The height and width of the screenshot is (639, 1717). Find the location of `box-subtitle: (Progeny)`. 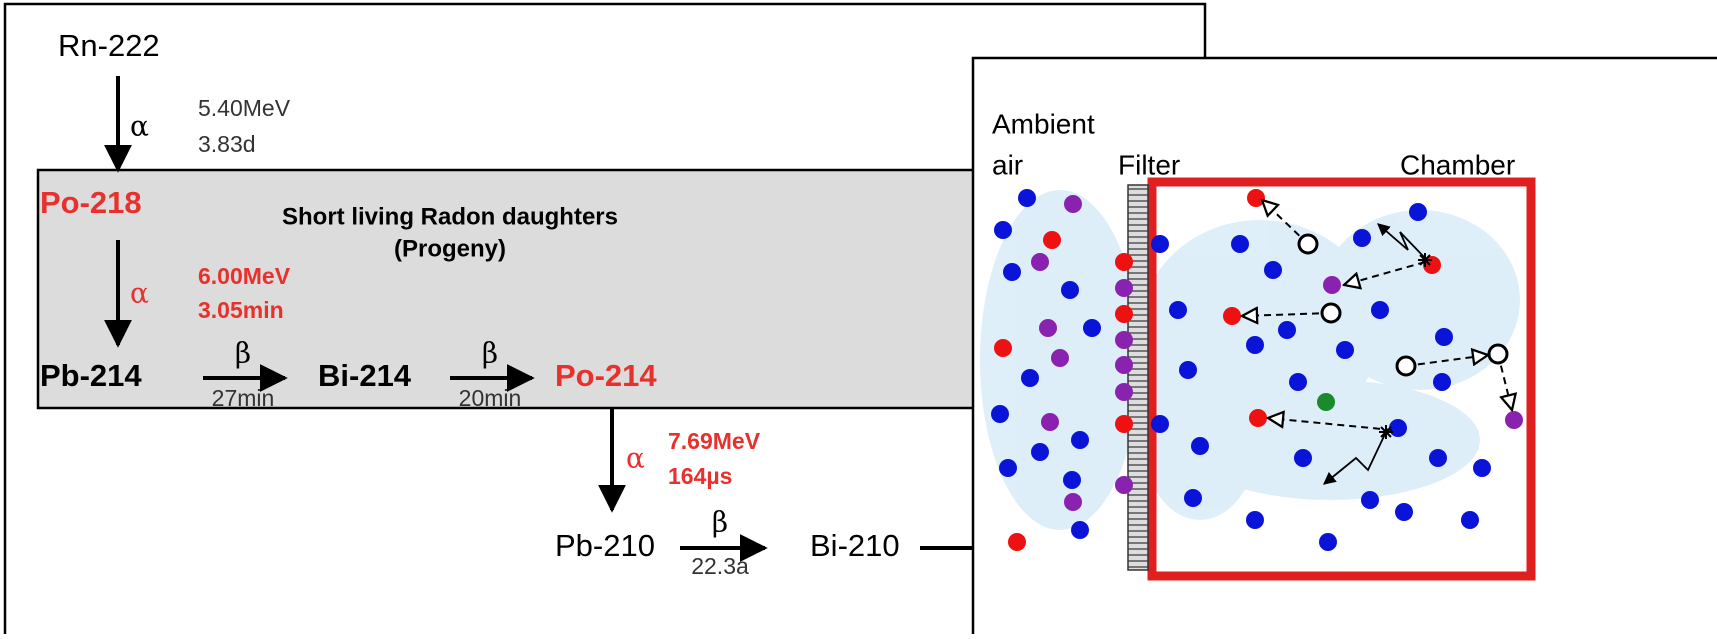

box-subtitle: (Progeny) is located at coordinates (450, 248).